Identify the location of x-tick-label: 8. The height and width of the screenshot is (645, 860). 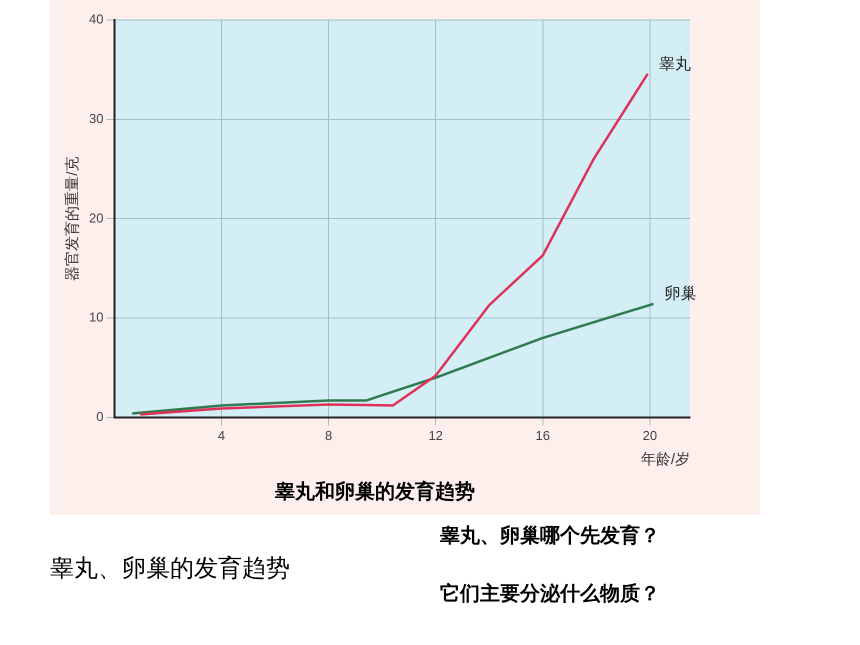
(328, 435).